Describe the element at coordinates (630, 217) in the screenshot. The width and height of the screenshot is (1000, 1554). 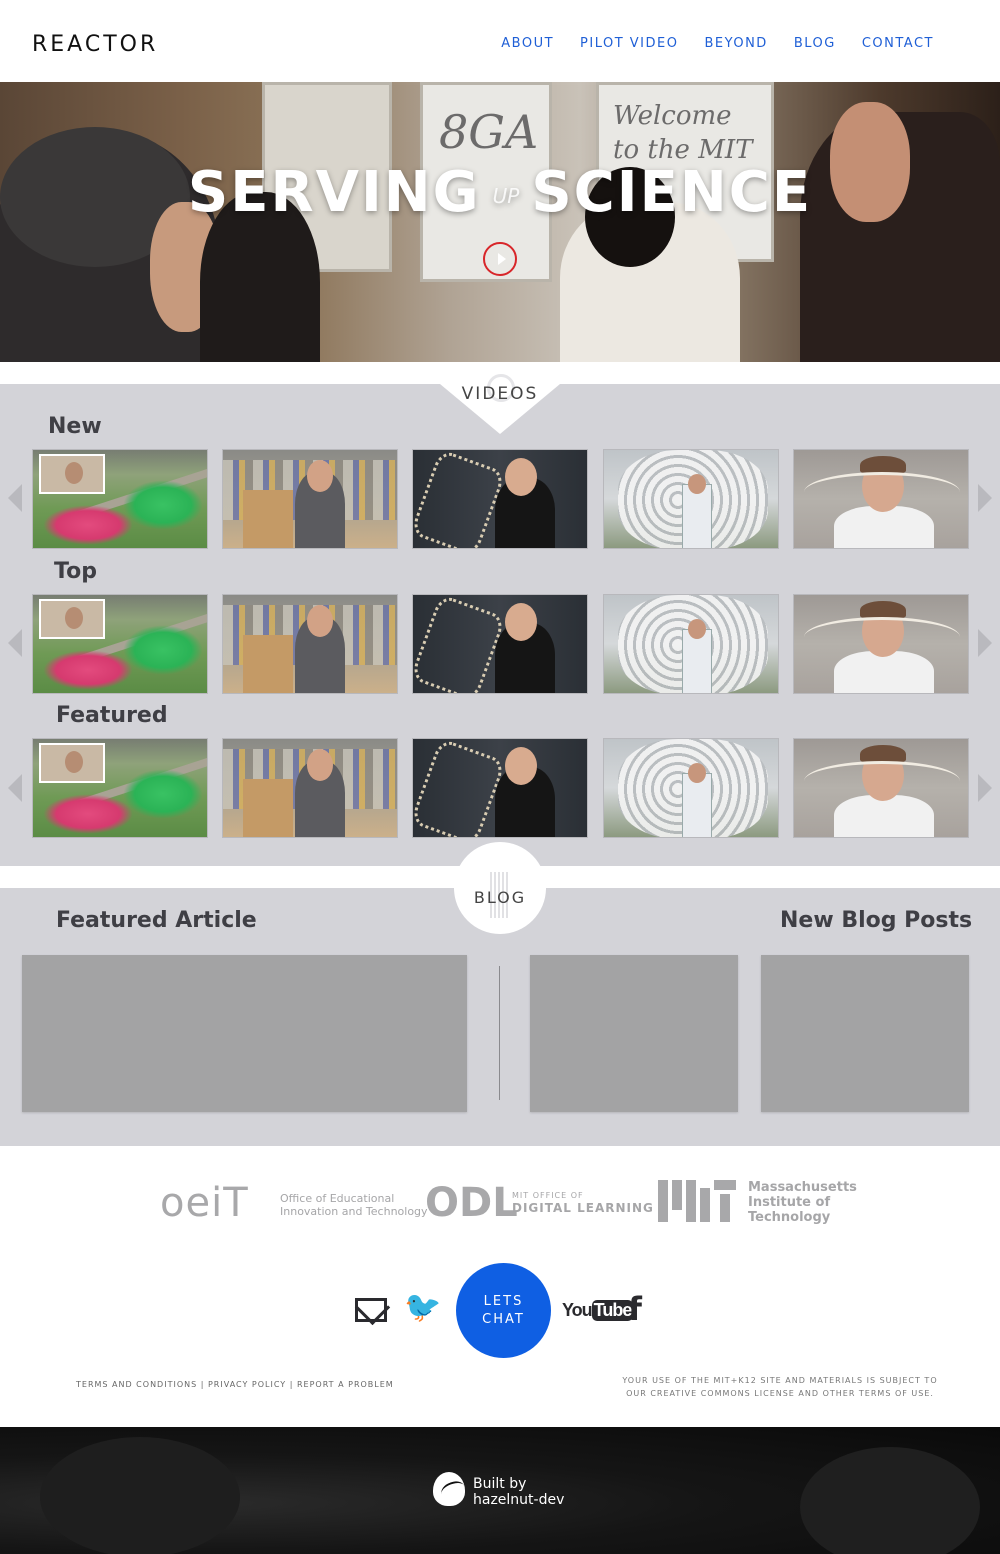
I see `hero-person-hair` at that location.